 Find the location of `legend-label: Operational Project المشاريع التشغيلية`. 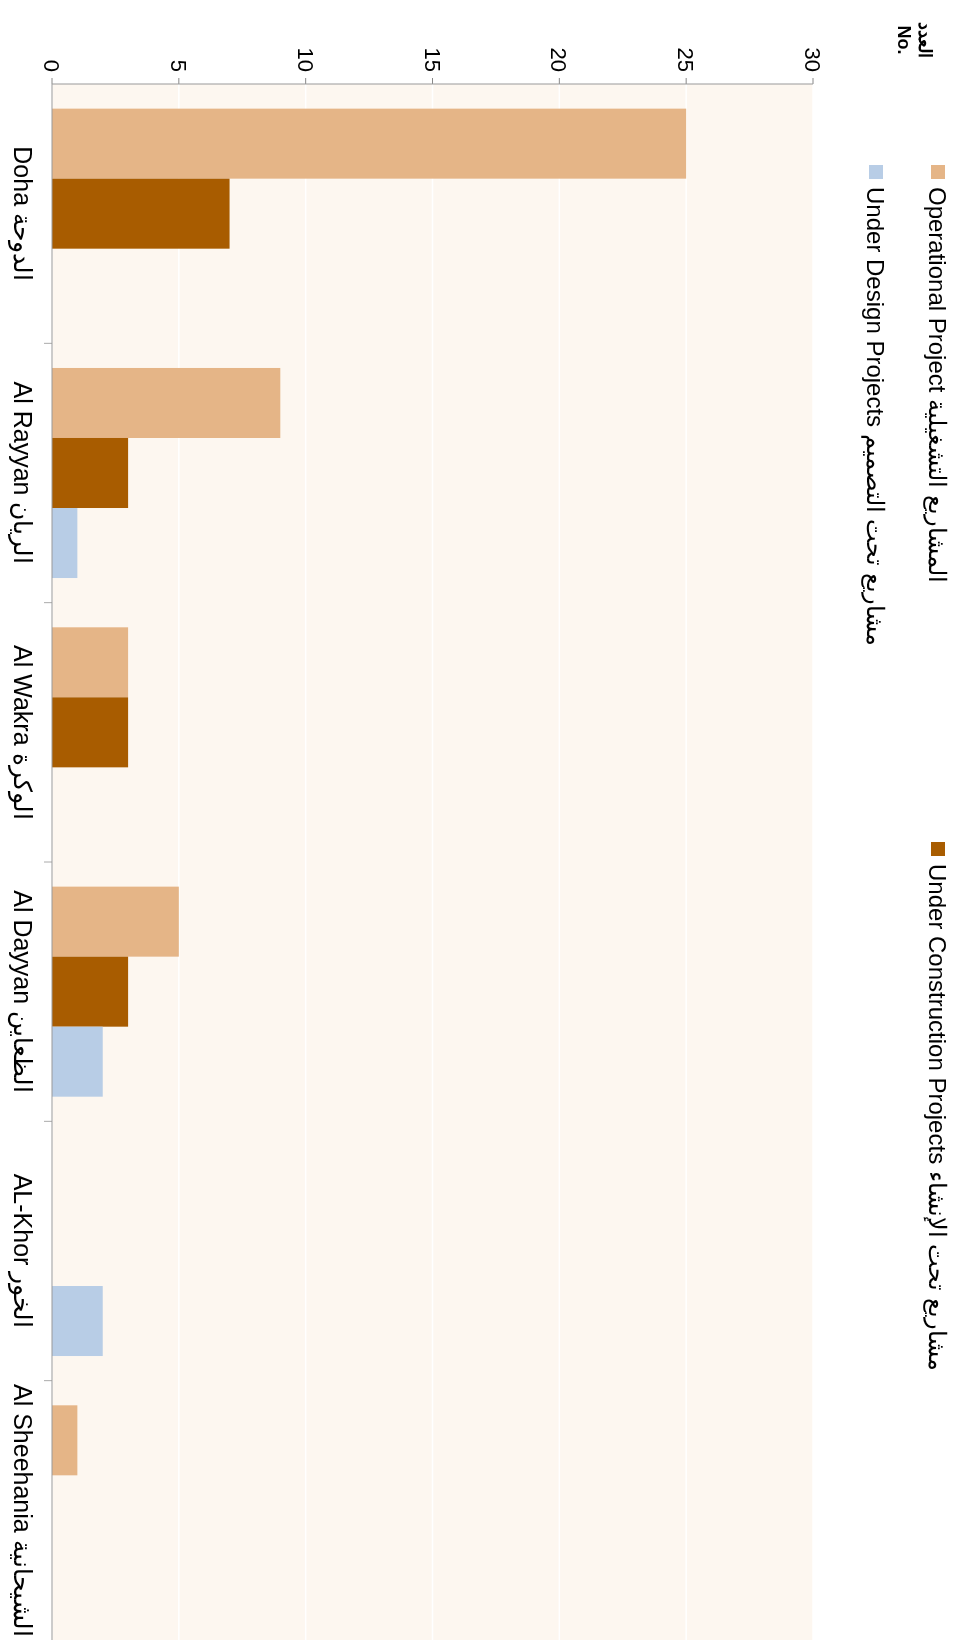

legend-label: Operational Project المشاريع التشغيلية is located at coordinates (937, 385).